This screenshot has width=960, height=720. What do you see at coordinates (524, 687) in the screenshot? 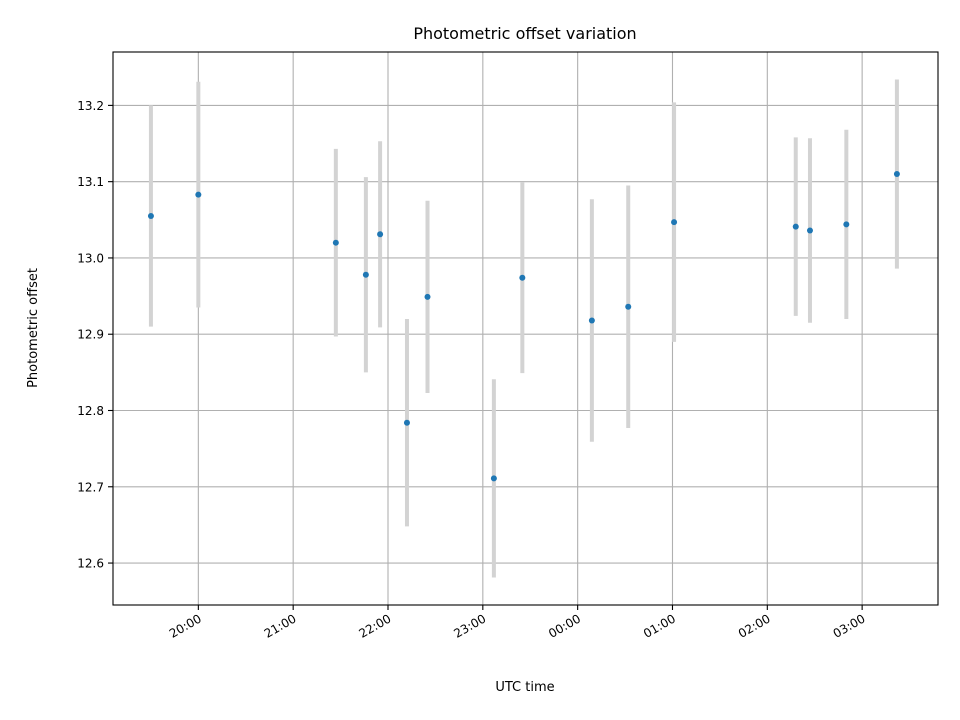
I see `x-axis-label: UTC time` at bounding box center [524, 687].